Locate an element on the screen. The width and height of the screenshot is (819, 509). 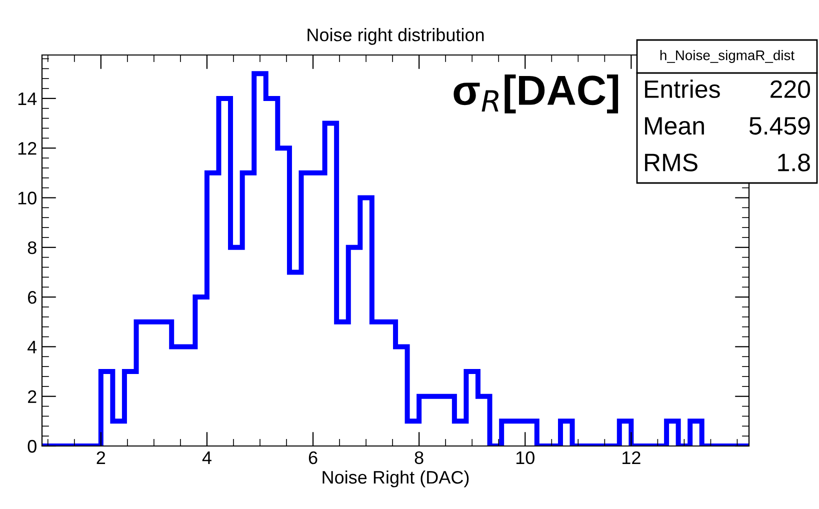
text: 1.8 is located at coordinates (794, 163).